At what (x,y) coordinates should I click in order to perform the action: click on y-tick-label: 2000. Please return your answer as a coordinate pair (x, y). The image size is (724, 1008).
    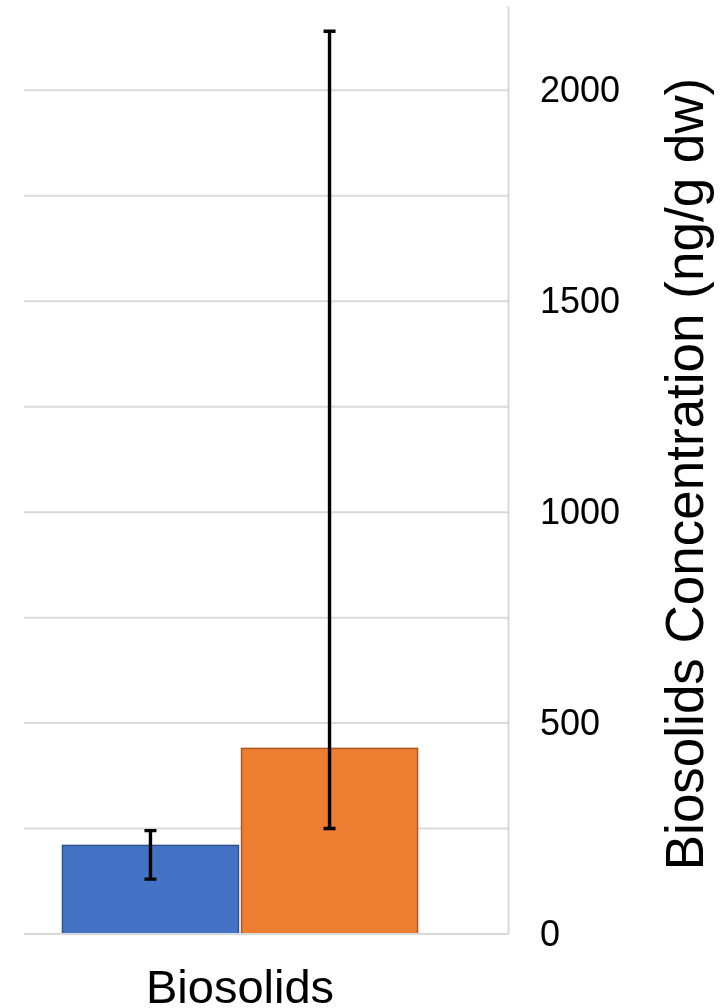
    Looking at the image, I should click on (580, 90).